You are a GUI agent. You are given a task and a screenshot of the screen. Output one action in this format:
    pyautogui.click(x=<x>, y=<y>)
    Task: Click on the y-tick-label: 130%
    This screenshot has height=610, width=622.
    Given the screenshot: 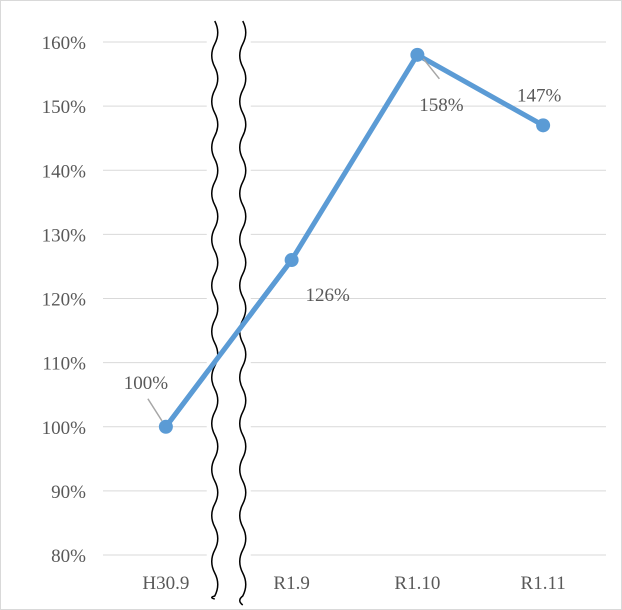 What is the action you would take?
    pyautogui.click(x=64, y=235)
    